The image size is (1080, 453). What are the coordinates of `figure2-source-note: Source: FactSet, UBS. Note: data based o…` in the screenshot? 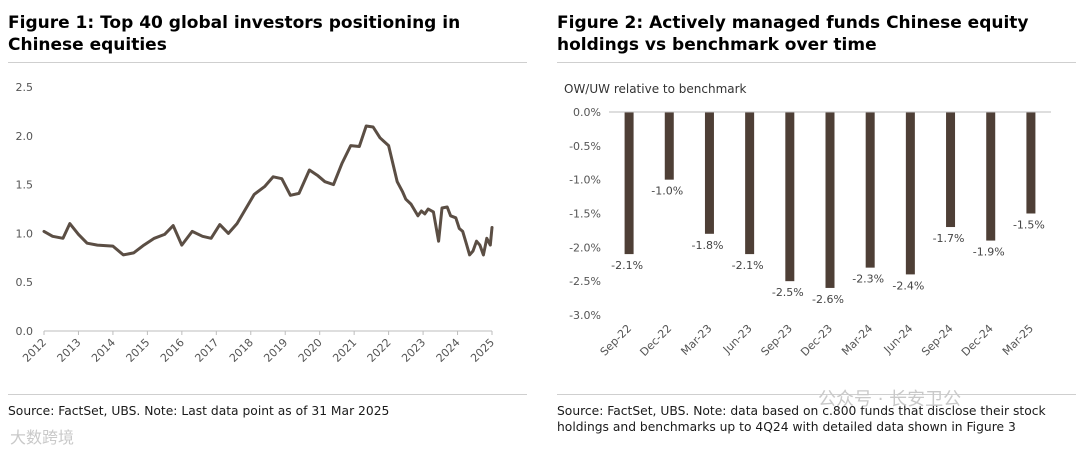 It's located at (801, 419).